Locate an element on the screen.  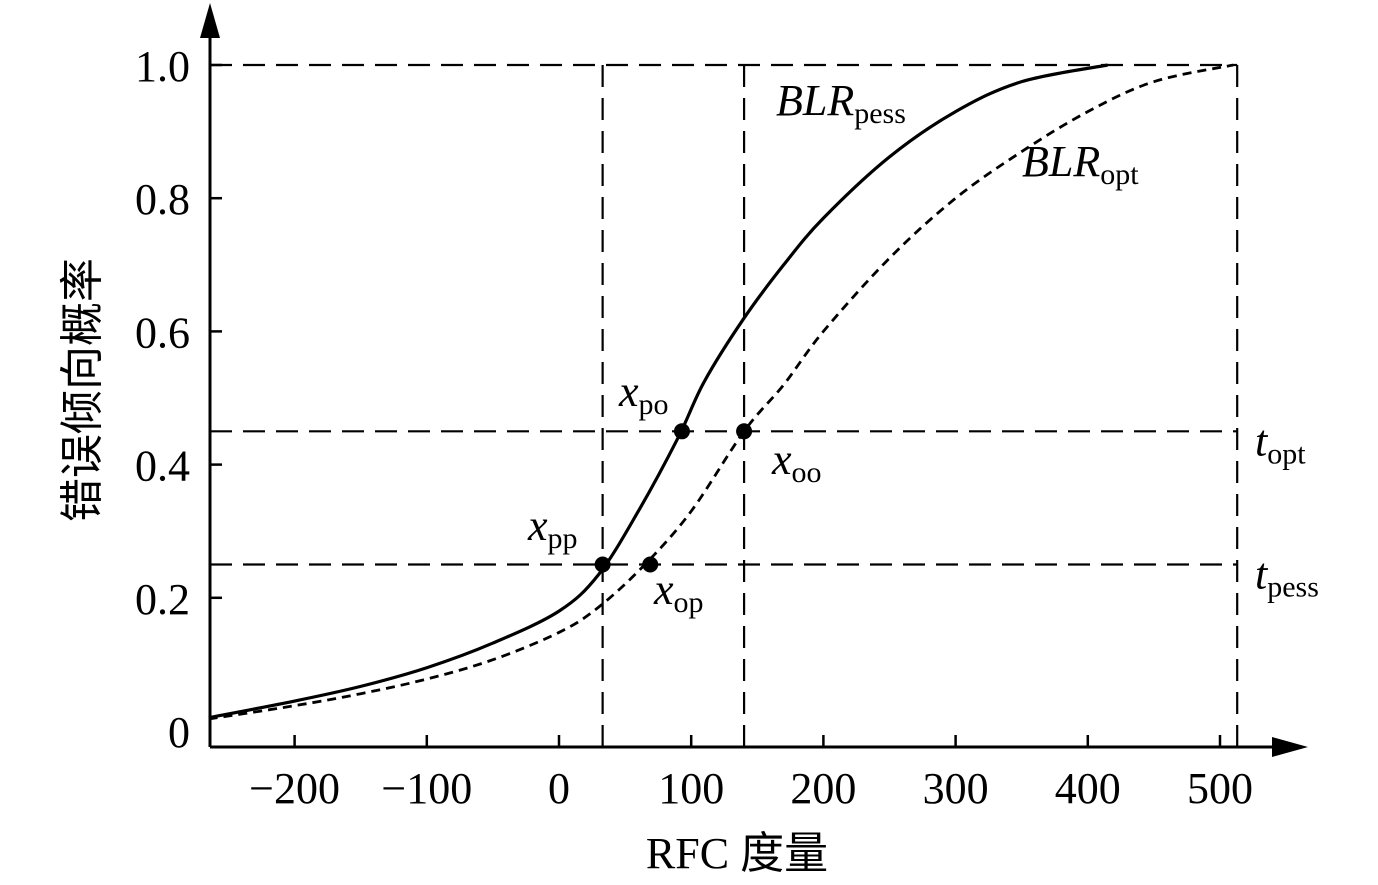
point-marker-op is located at coordinates (650, 564).